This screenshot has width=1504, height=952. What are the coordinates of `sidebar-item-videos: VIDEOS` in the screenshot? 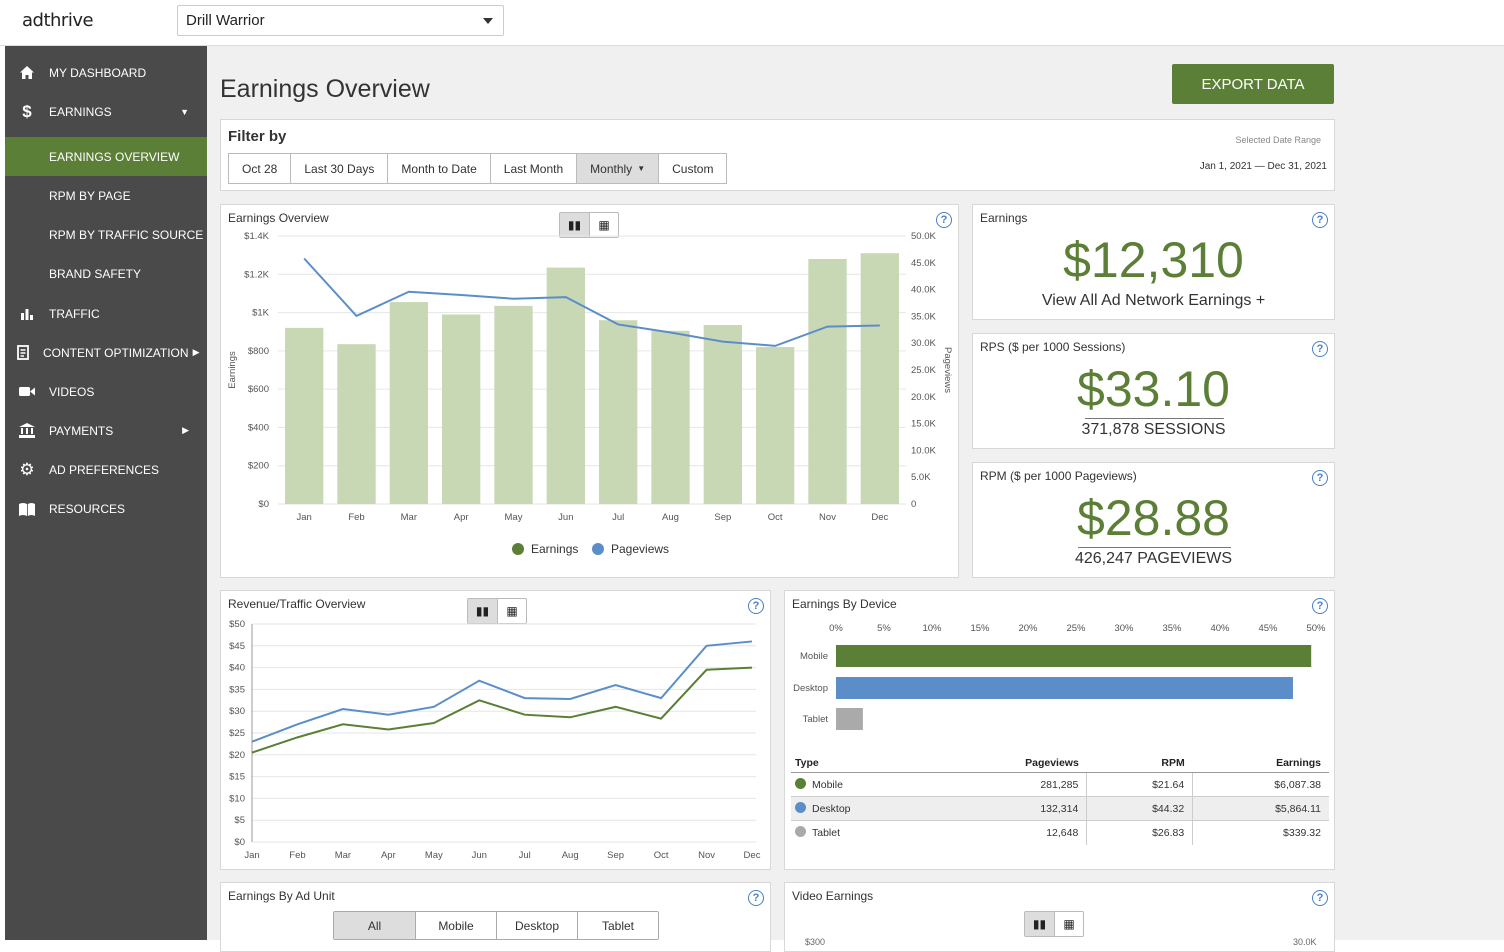 It's located at (106, 391).